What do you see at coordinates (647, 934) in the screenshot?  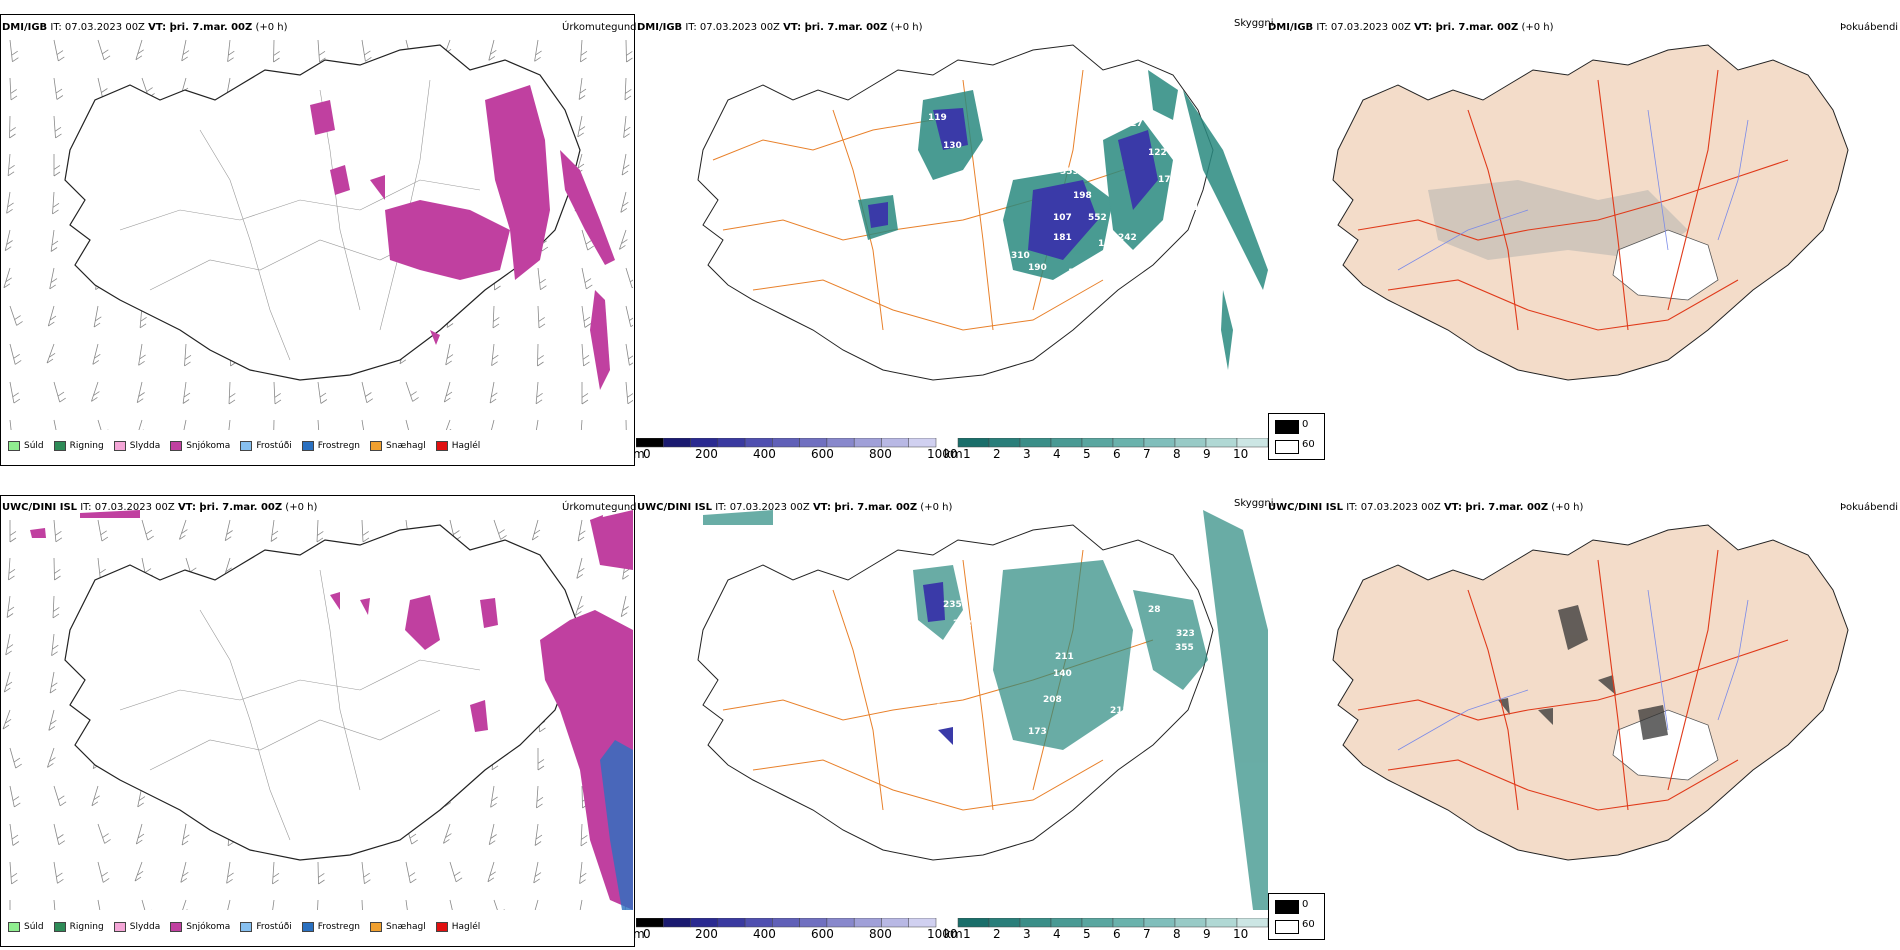 I see `colorbar-tick: 0` at bounding box center [647, 934].